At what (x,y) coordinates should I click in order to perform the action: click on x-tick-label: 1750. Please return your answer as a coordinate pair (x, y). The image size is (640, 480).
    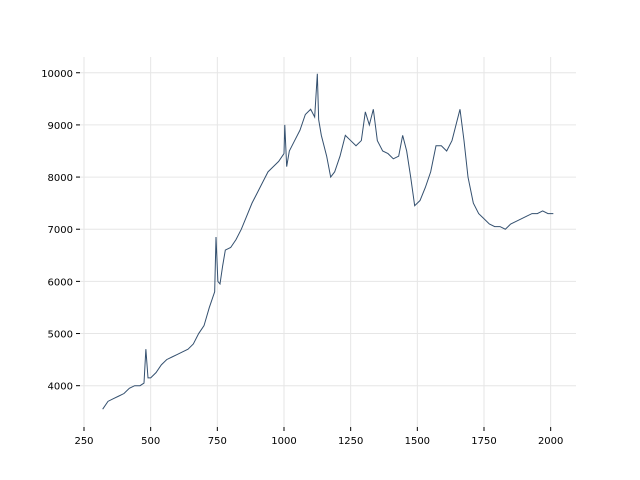
    Looking at the image, I should click on (483, 441).